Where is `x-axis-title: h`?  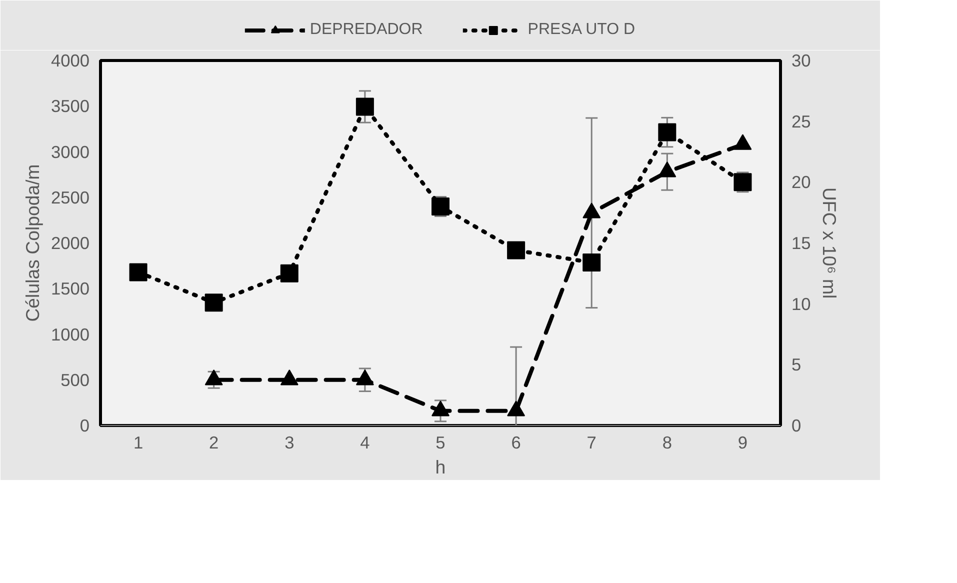
x-axis-title: h is located at coordinates (440, 467).